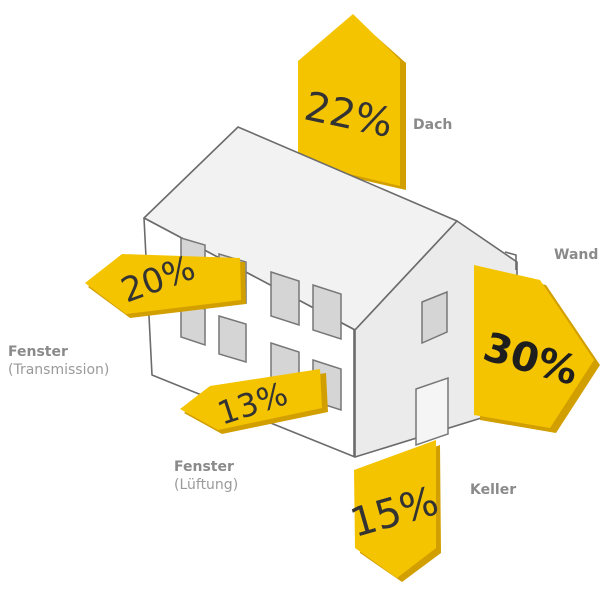 The width and height of the screenshot is (609, 592). What do you see at coordinates (394, 511) in the screenshot?
I see `basement-arrow: 15%` at bounding box center [394, 511].